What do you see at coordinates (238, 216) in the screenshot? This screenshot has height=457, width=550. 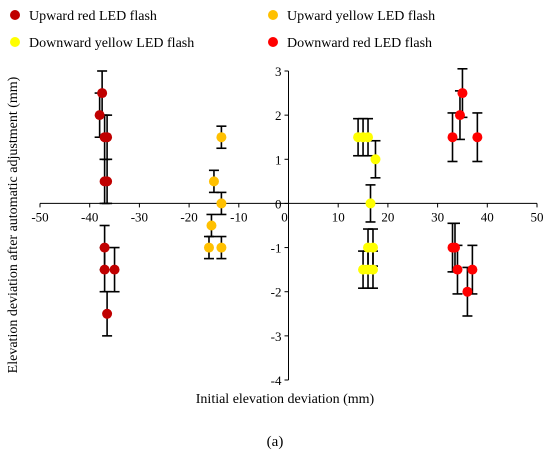 I see `x-tick-label: -10` at bounding box center [238, 216].